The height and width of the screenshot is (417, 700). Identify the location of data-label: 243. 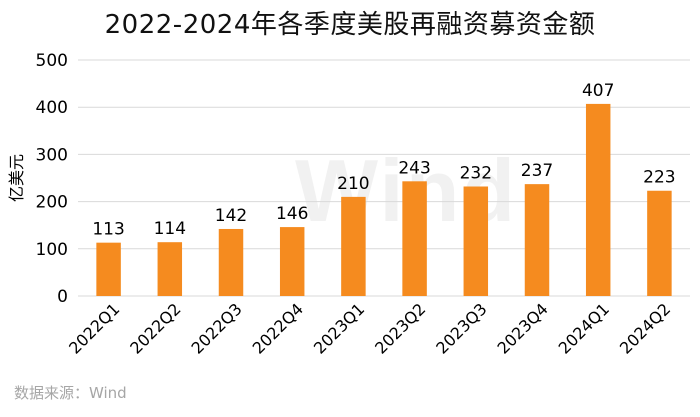
(414, 168).